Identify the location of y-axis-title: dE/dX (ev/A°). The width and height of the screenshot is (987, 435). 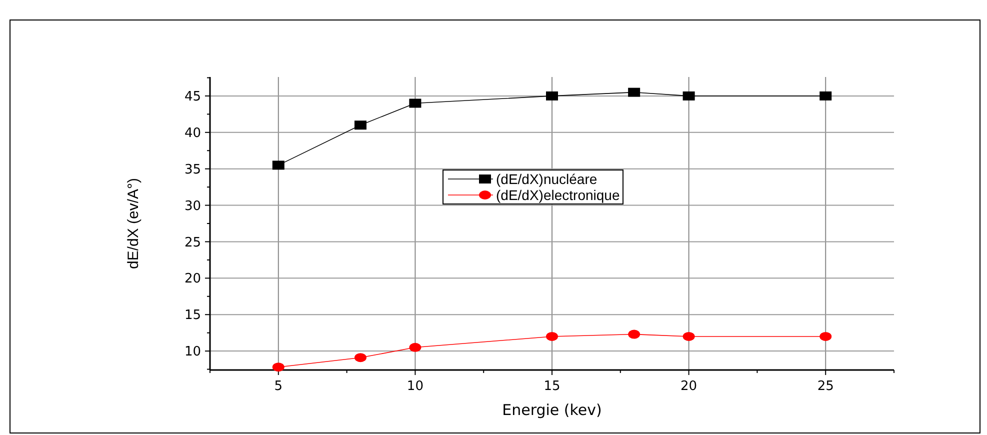
(133, 224).